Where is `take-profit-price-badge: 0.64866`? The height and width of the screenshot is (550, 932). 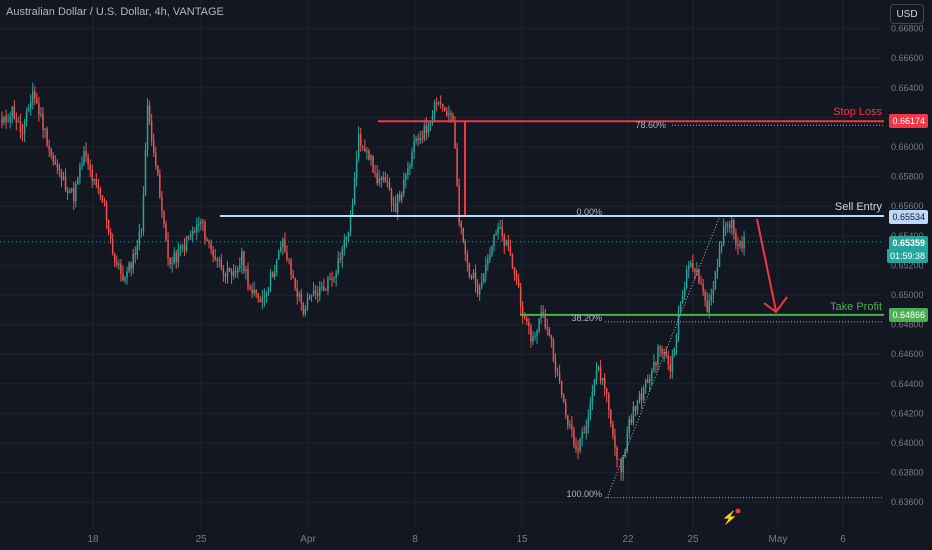
take-profit-price-badge: 0.64866 is located at coordinates (908, 315).